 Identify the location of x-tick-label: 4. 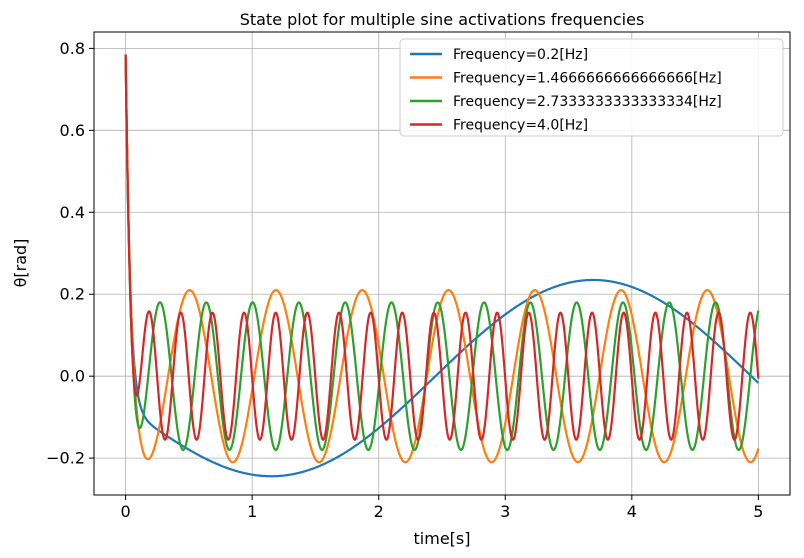
(632, 511).